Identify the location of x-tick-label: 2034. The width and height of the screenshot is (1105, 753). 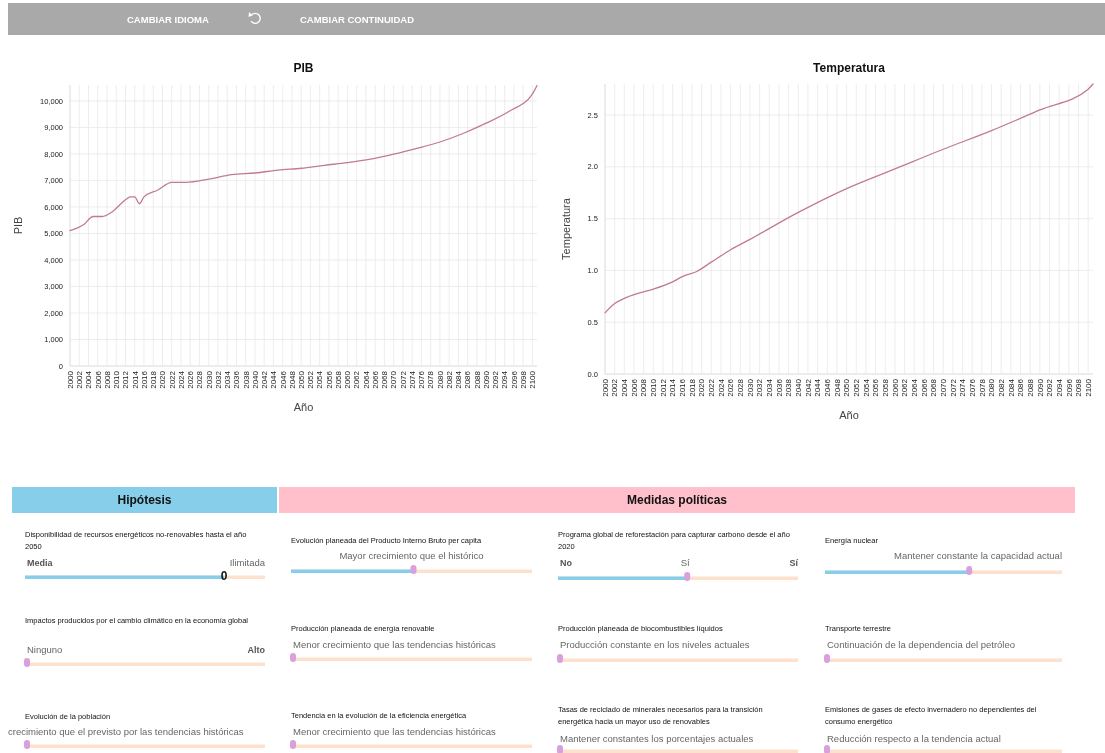
(770, 387).